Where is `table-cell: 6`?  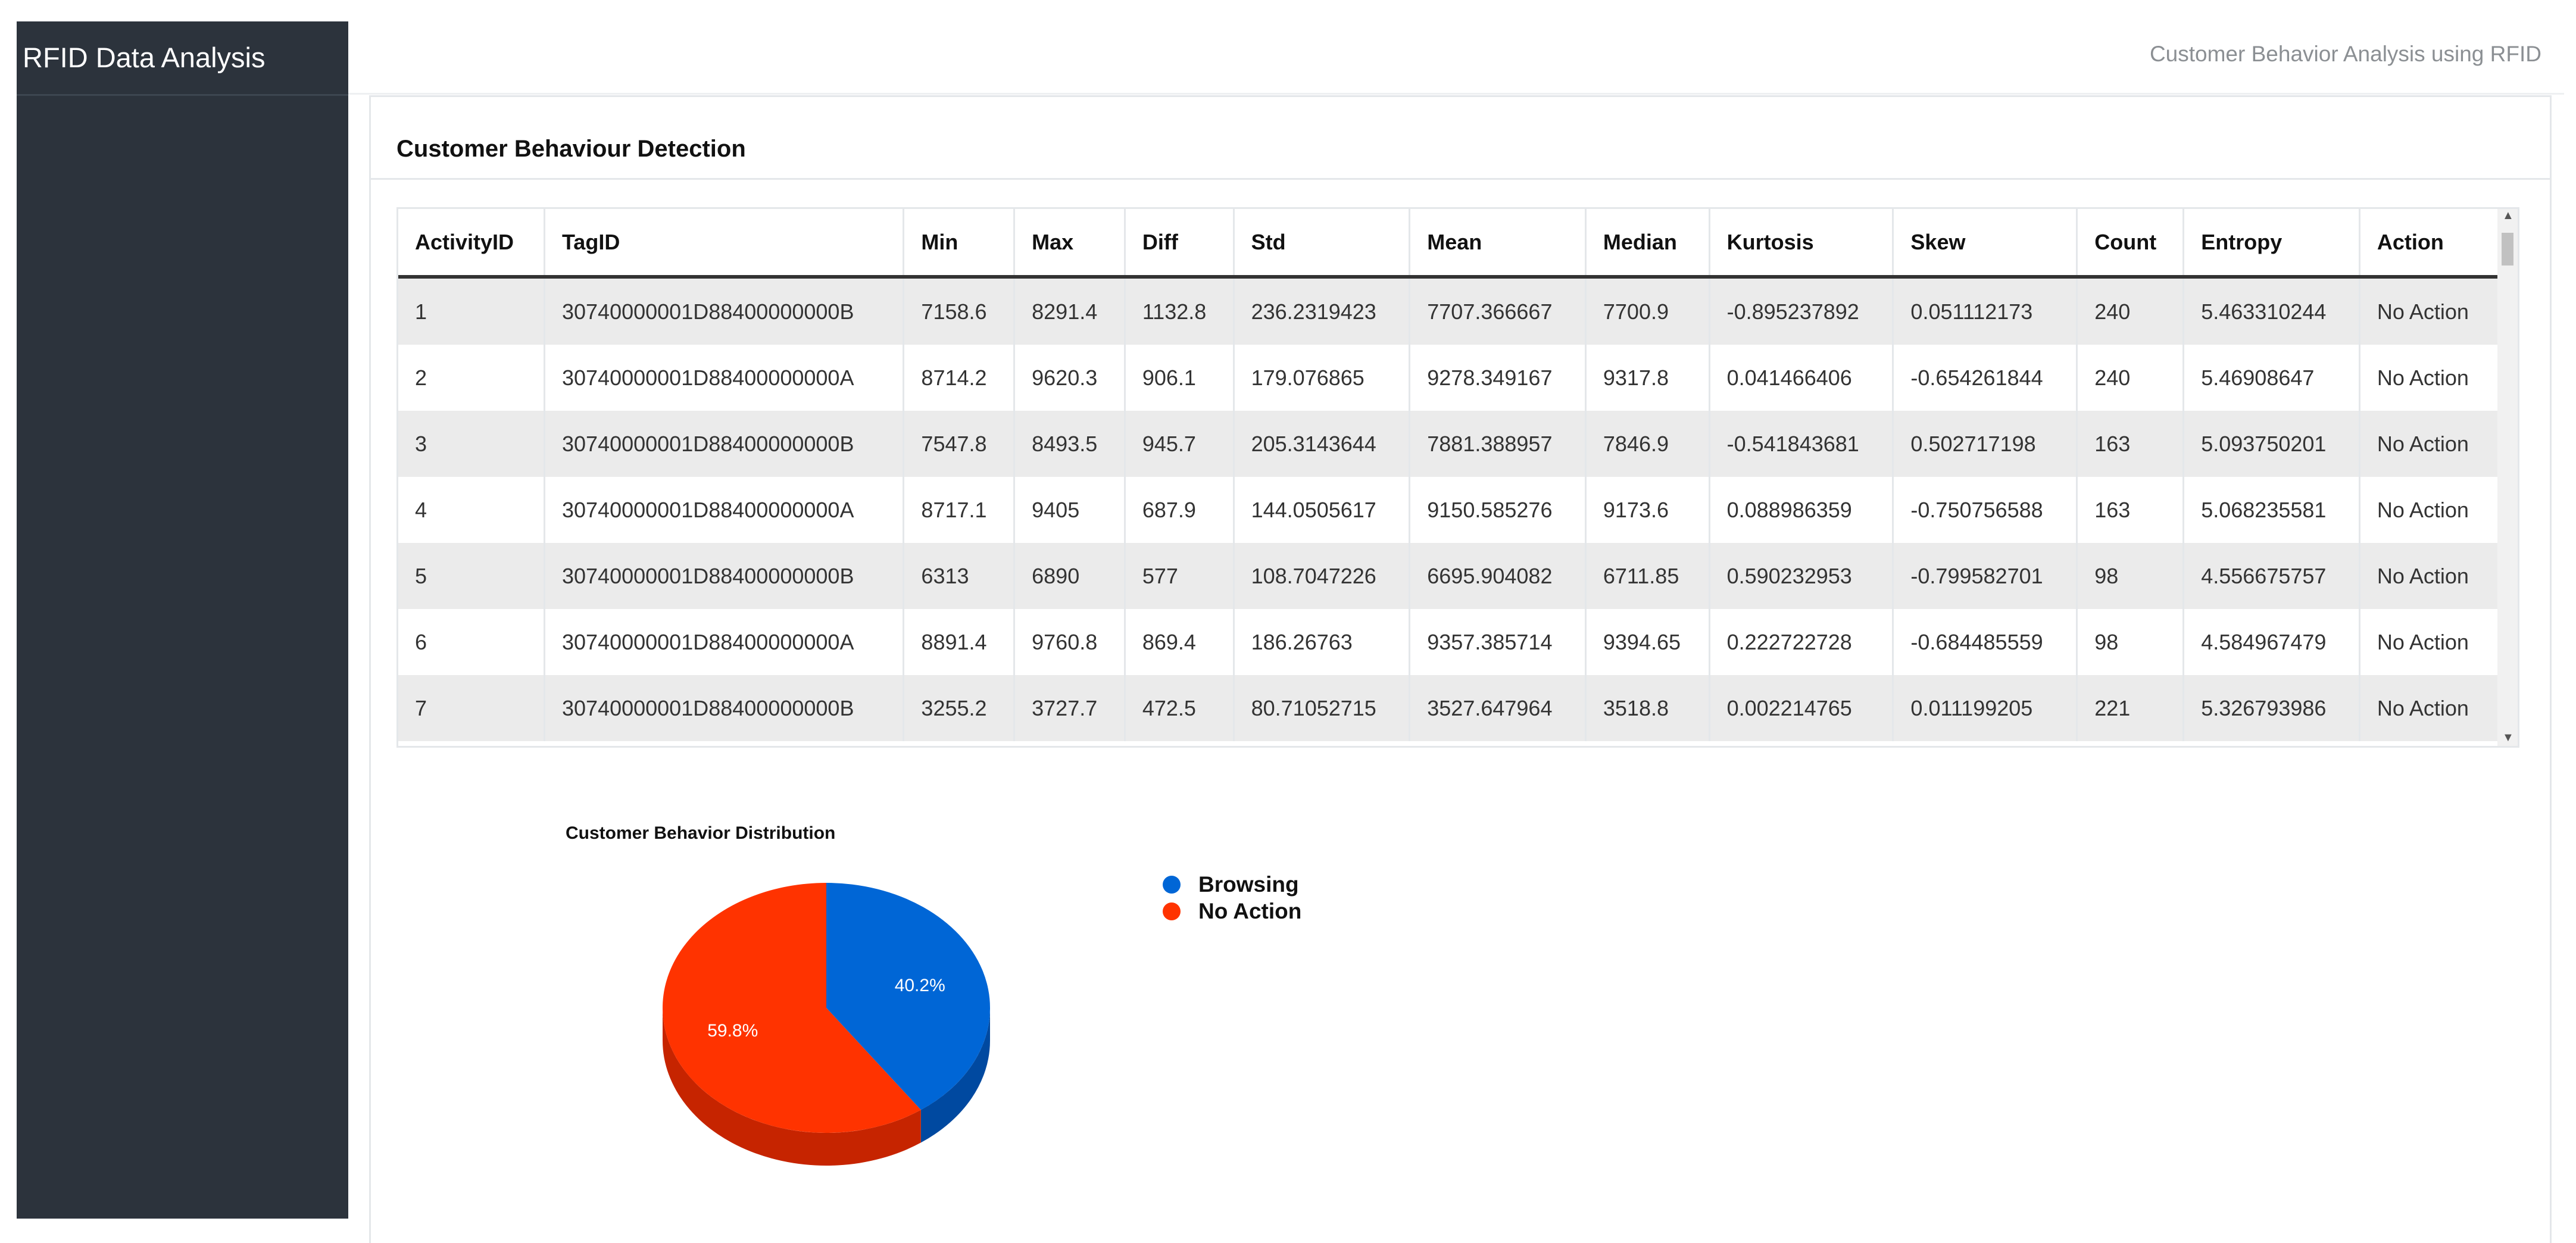
table-cell: 6 is located at coordinates (471, 642).